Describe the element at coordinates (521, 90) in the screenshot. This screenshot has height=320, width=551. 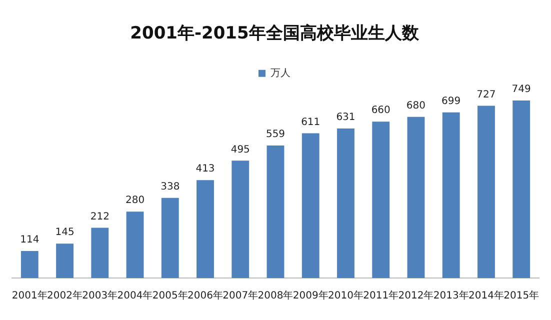
I see `data-label: 749` at that location.